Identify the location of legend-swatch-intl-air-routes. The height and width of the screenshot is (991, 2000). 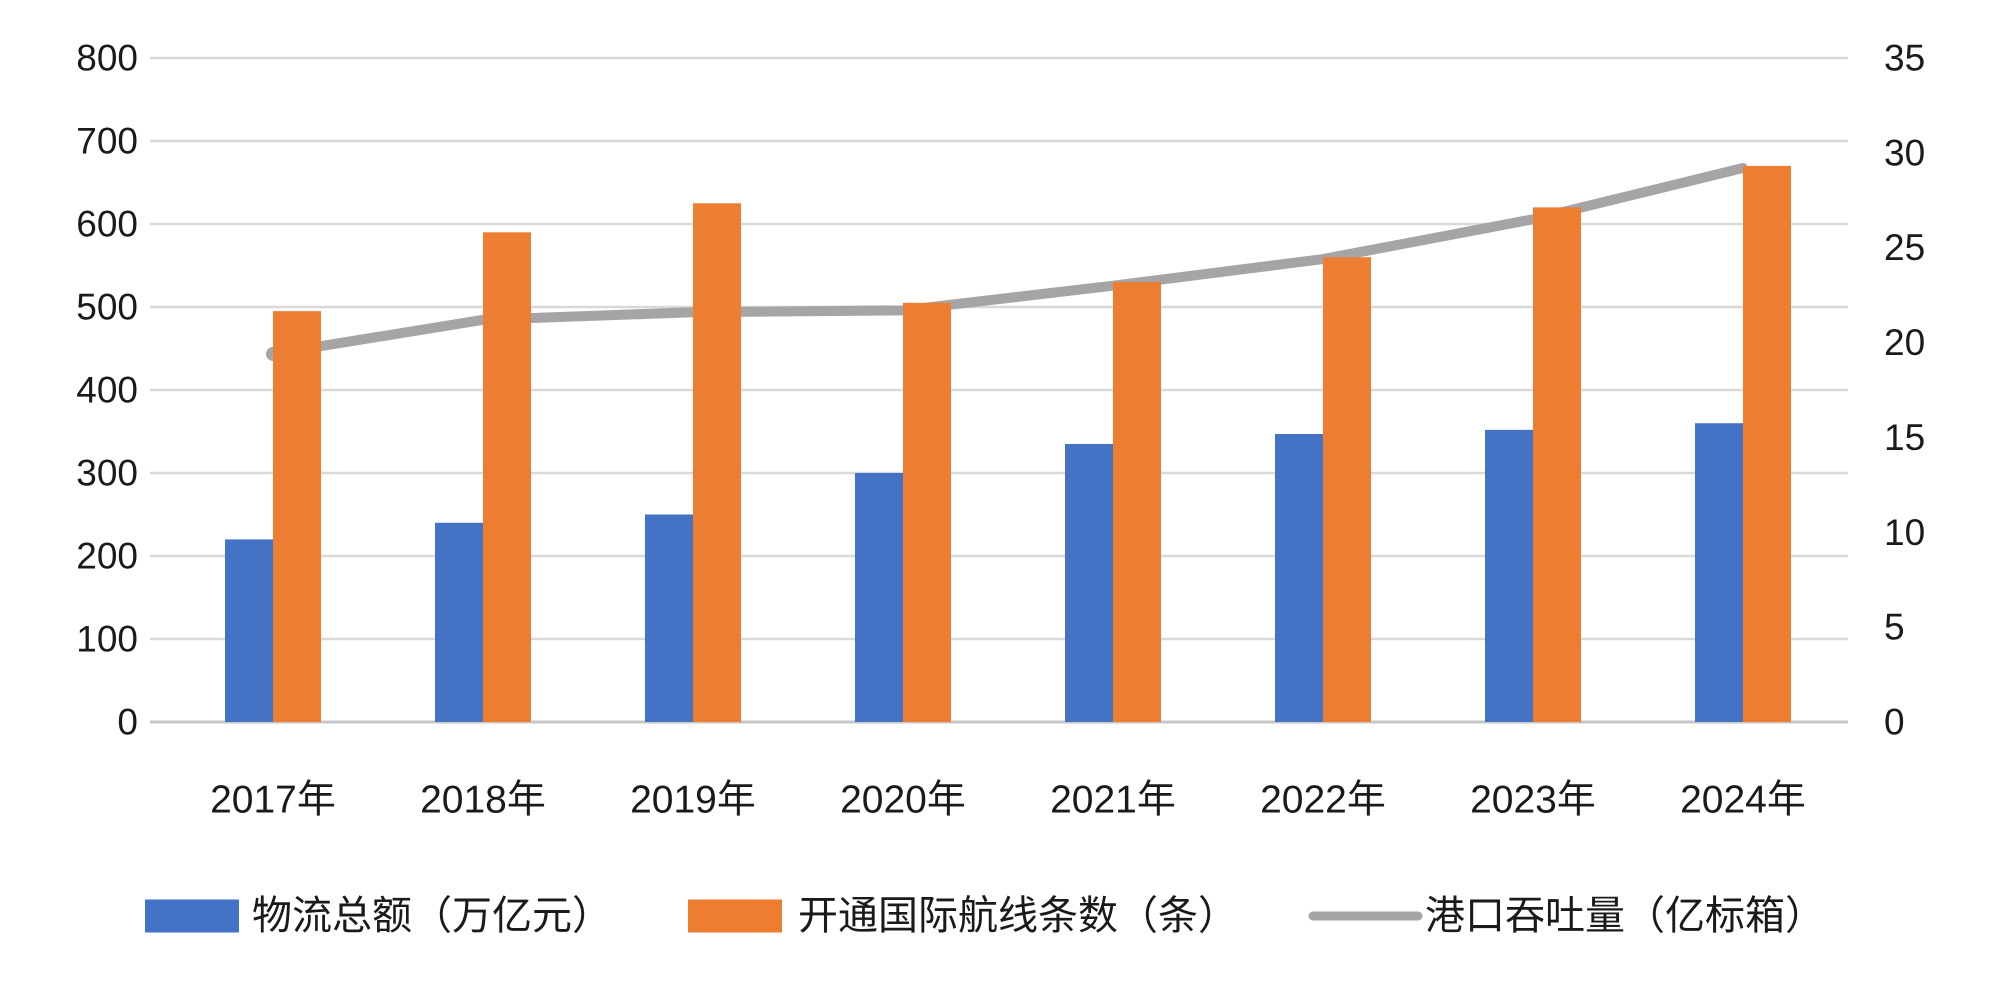
(735, 916).